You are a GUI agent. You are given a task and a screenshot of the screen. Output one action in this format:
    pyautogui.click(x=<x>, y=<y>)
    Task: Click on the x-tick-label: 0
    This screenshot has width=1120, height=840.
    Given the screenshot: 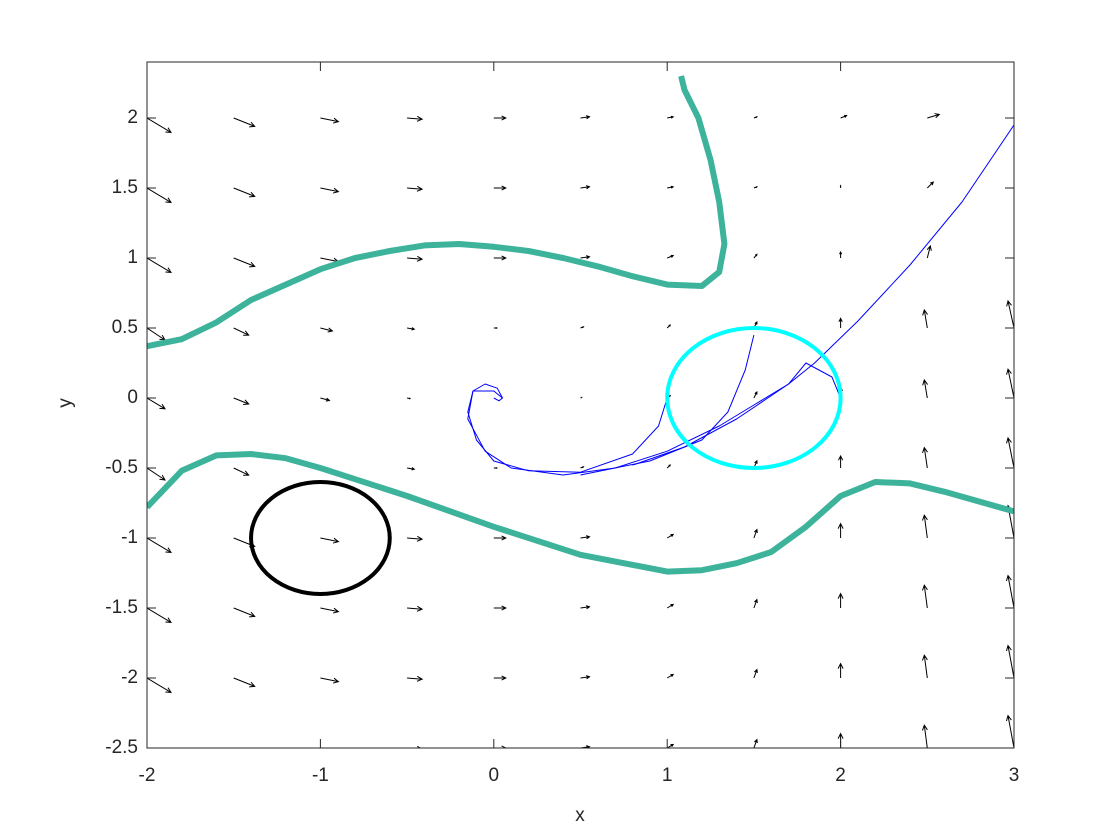 What is the action you would take?
    pyautogui.click(x=494, y=775)
    